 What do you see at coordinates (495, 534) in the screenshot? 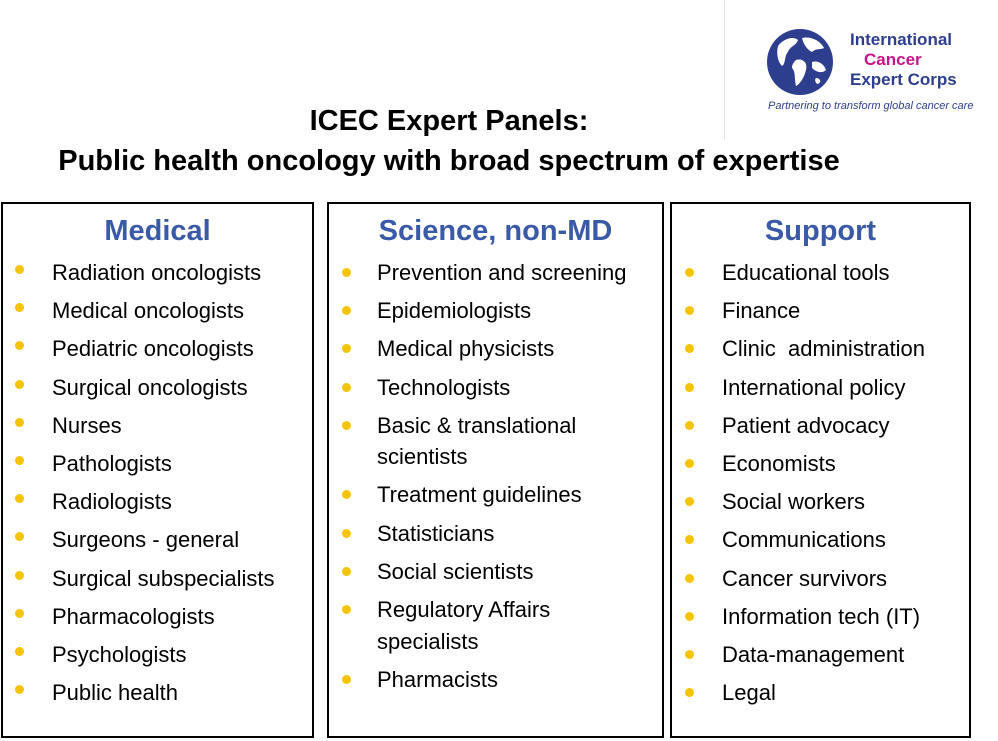
I see `list-item: Statisticians` at bounding box center [495, 534].